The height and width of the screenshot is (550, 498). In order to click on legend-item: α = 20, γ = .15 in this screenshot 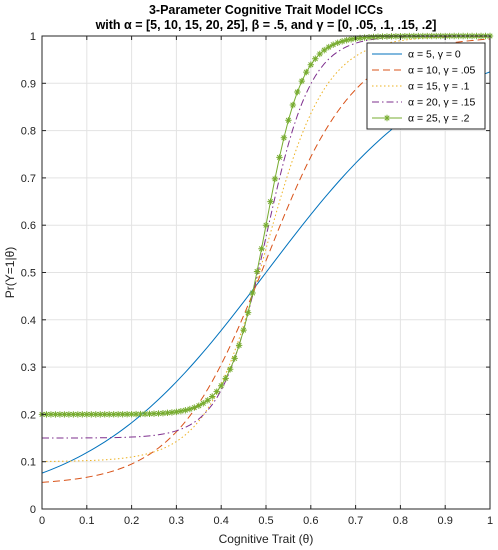, I will do `click(424, 103)`.